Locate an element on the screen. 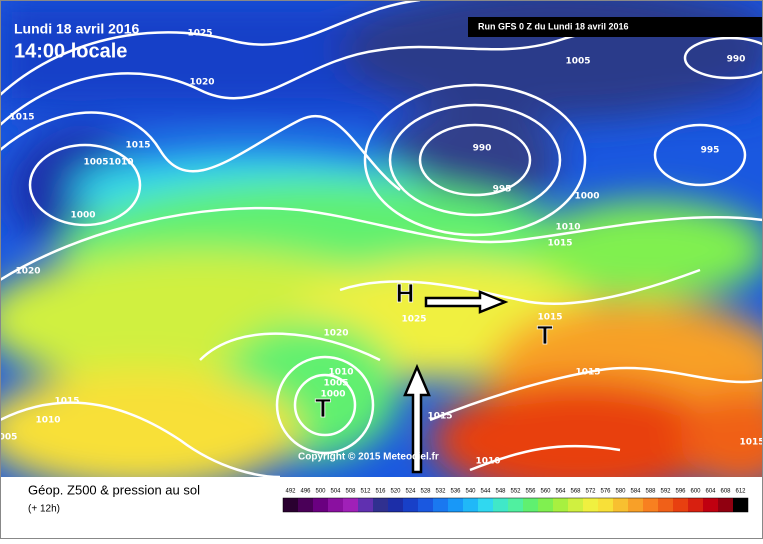  colorbar-label: 564 is located at coordinates (560, 492).